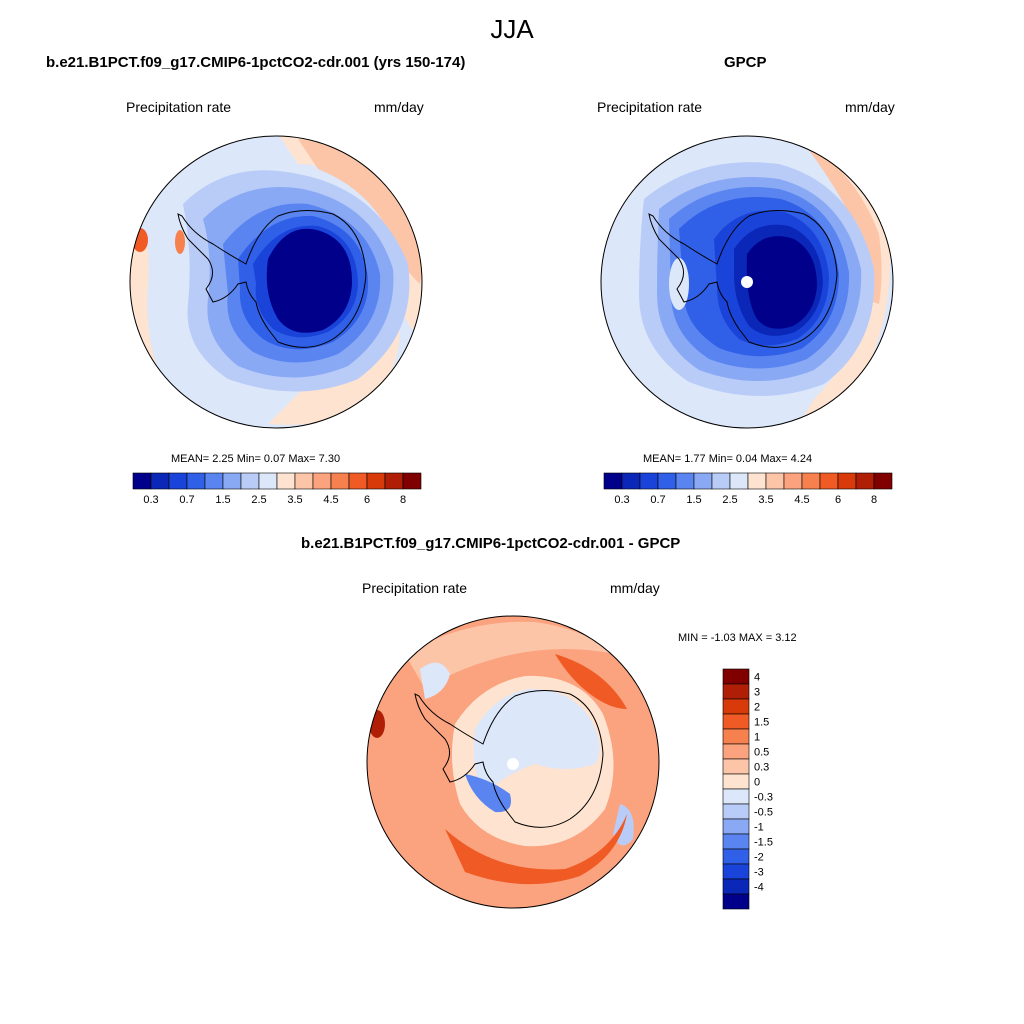  I want to click on model-polar-map, so click(276, 282).